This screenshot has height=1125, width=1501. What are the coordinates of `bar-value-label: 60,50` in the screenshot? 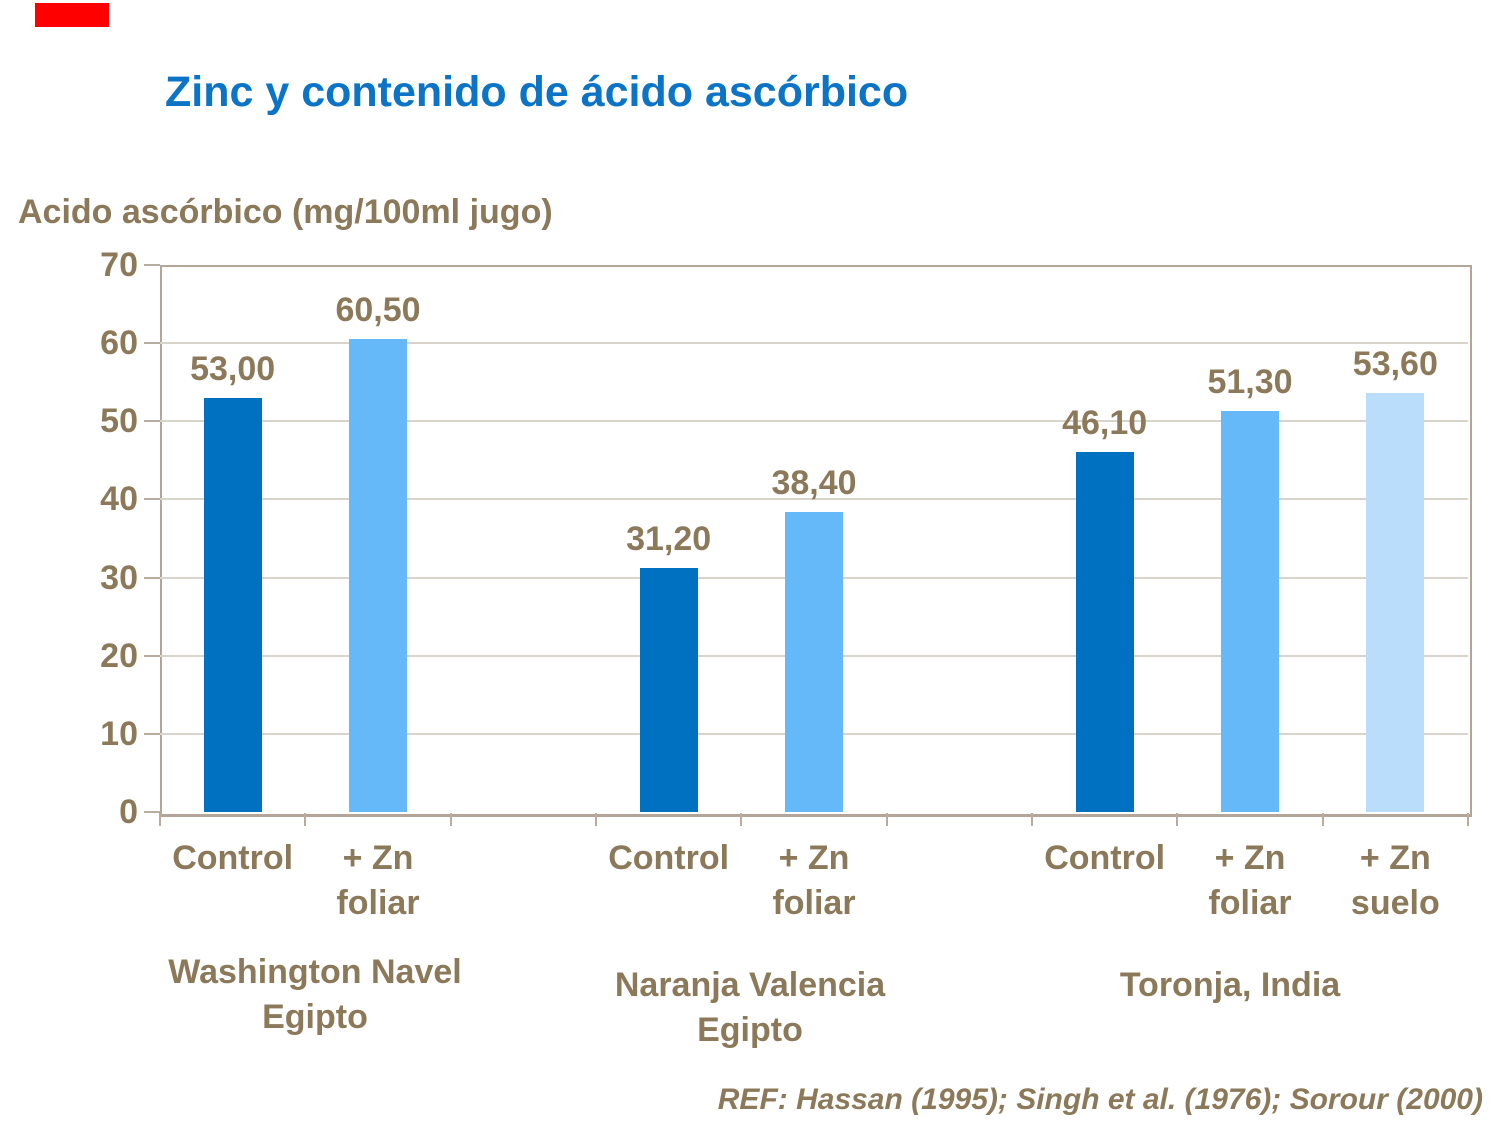 It's located at (378, 310).